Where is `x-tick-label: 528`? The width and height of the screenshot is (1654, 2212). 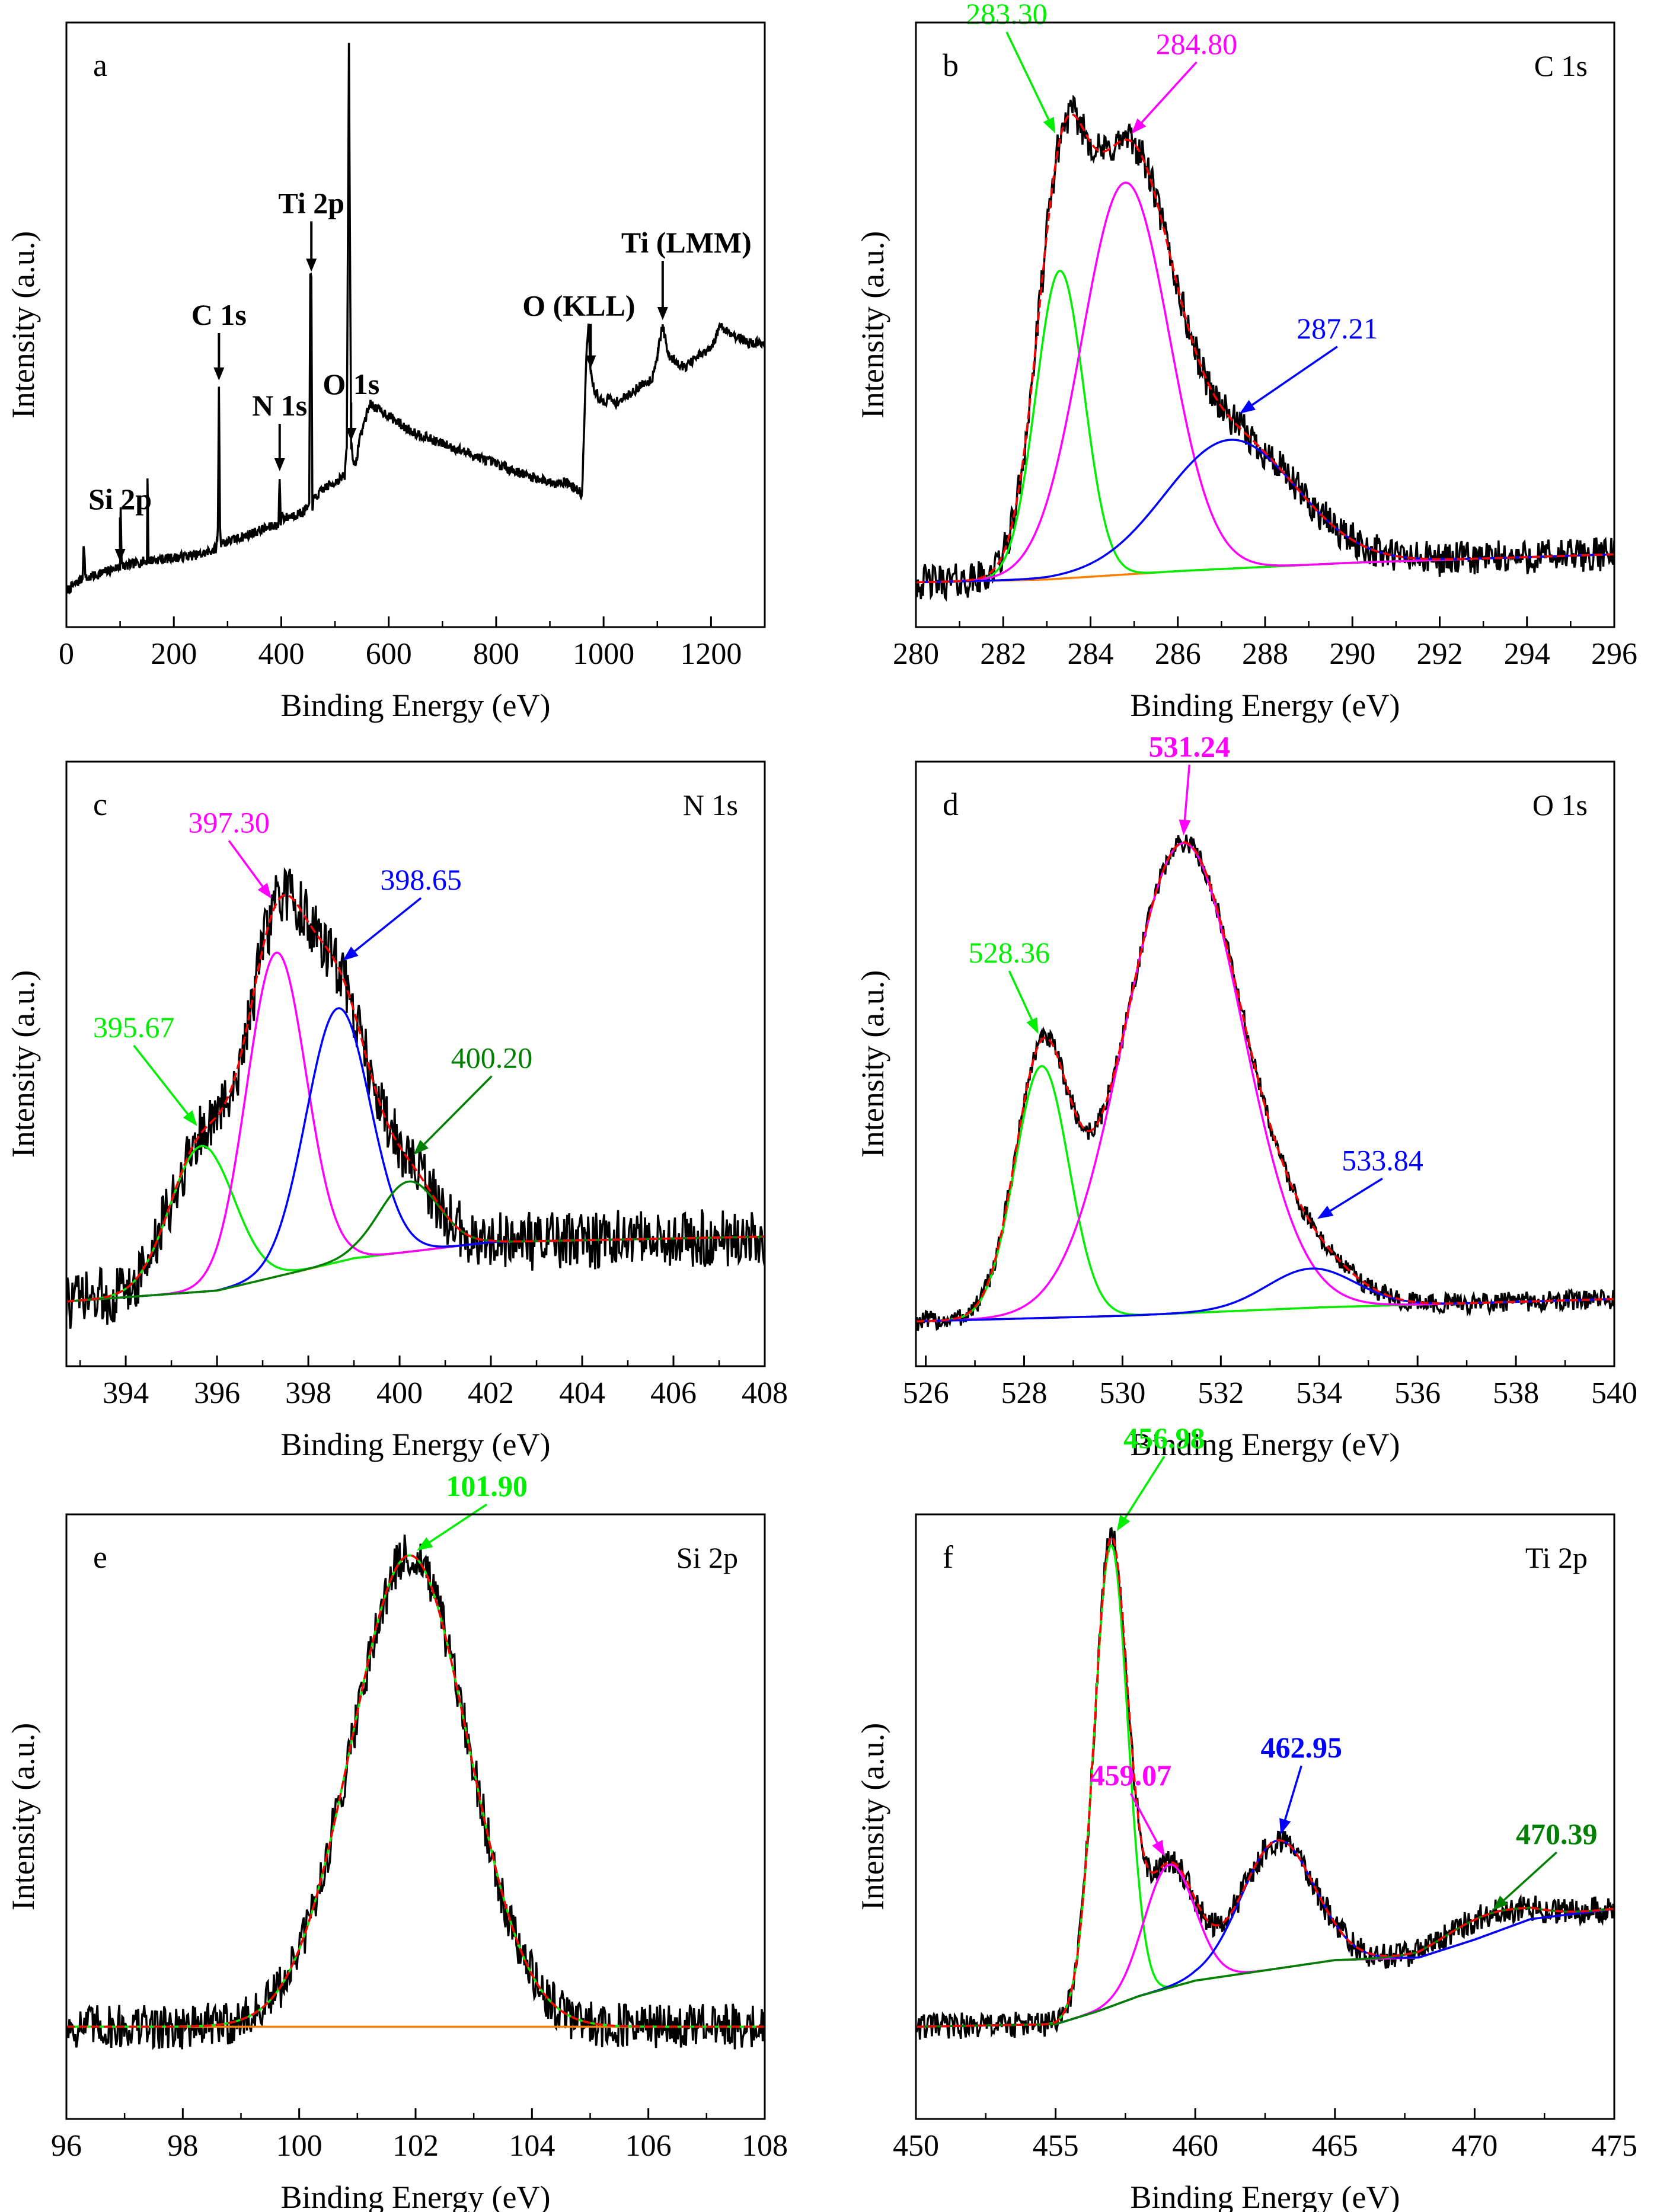 x-tick-label: 528 is located at coordinates (1024, 1393).